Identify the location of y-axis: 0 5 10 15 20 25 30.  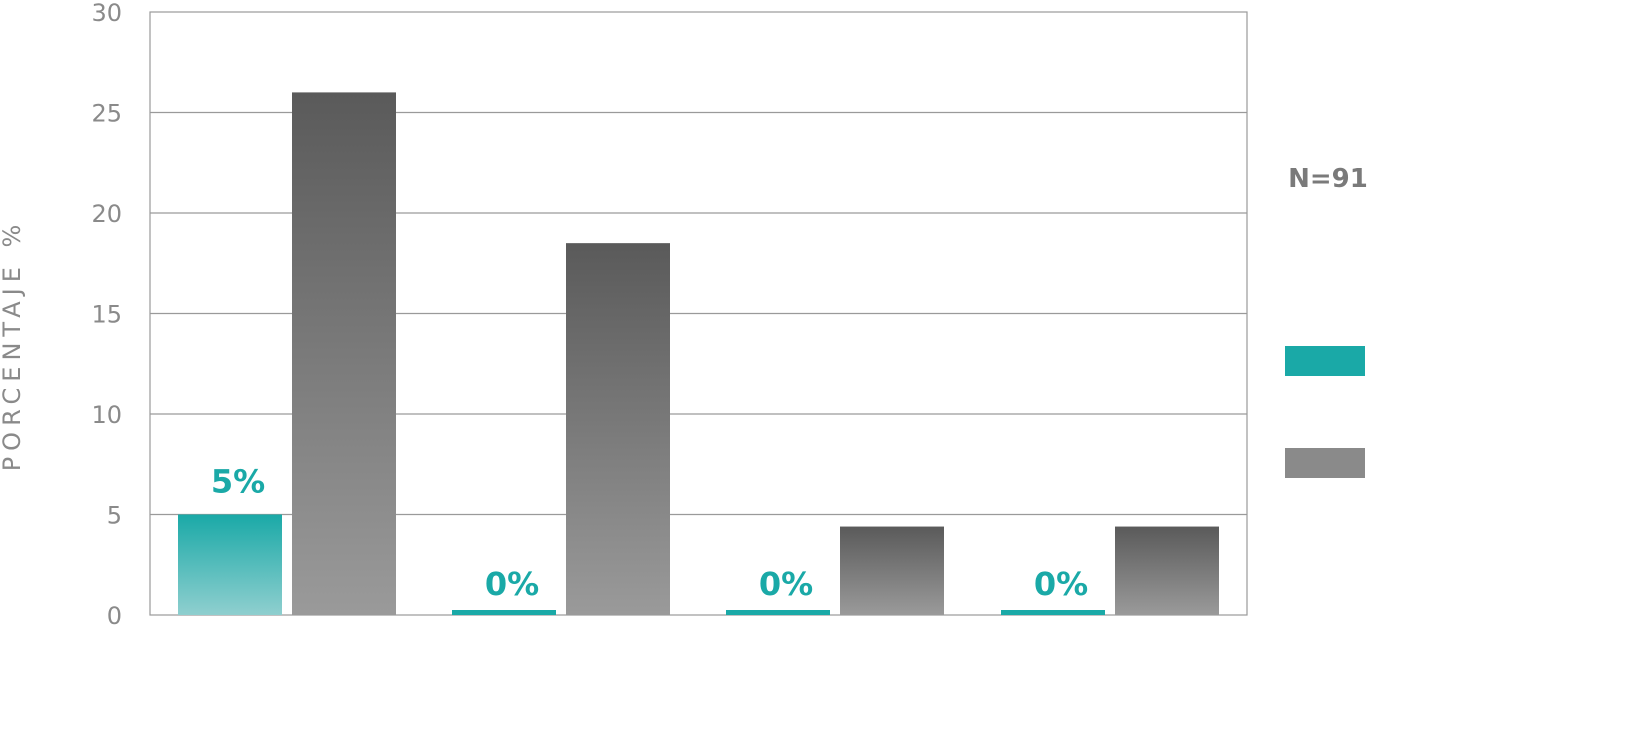
(106, 315).